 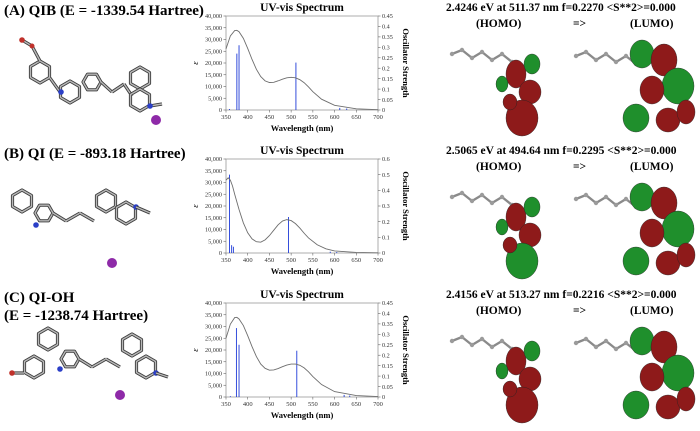 What do you see at coordinates (383, 110) in the screenshot?
I see `y2-tick-label: 0` at bounding box center [383, 110].